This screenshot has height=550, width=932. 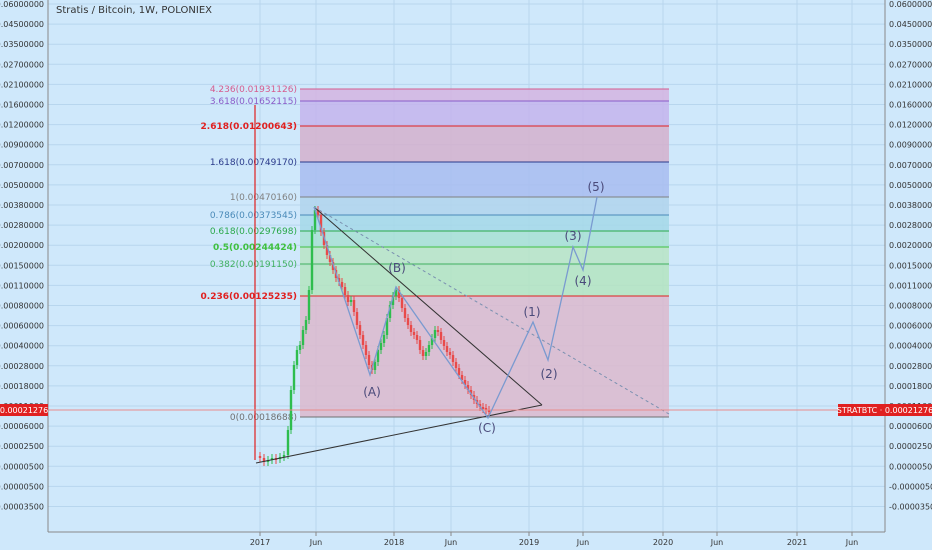 I want to click on x-tick-label: 2017, so click(x=260, y=542).